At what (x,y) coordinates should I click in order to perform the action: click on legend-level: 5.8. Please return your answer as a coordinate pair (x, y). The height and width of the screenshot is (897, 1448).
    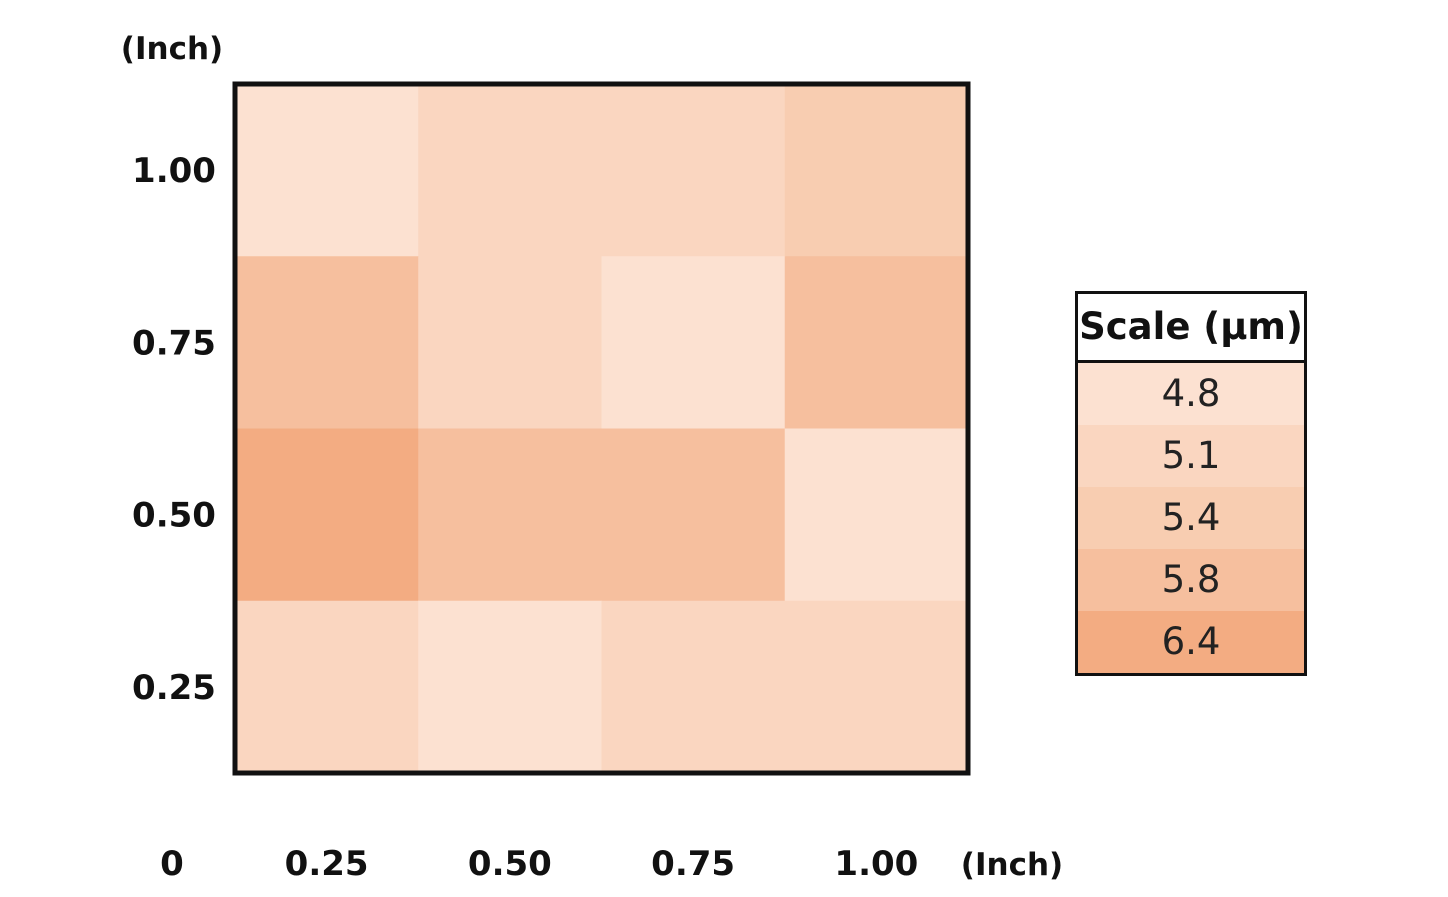
    Looking at the image, I should click on (1191, 580).